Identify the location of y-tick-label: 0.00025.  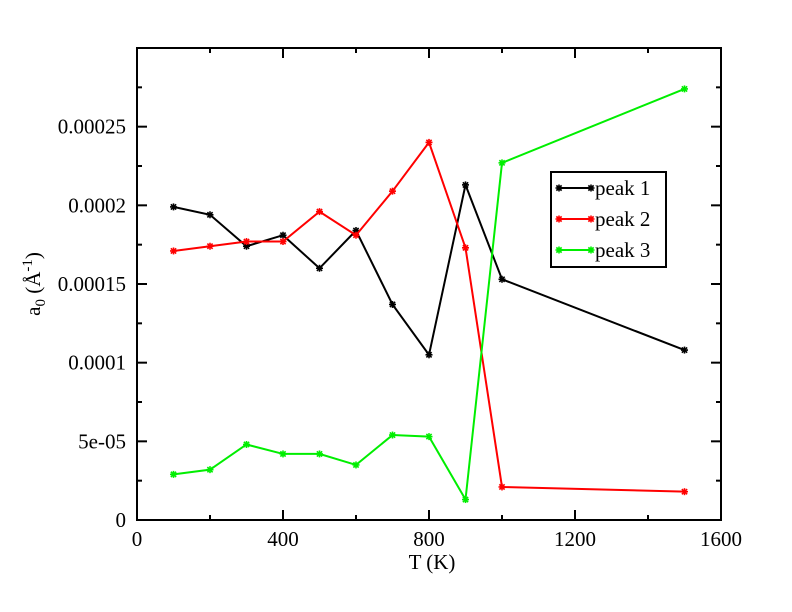
(92, 127).